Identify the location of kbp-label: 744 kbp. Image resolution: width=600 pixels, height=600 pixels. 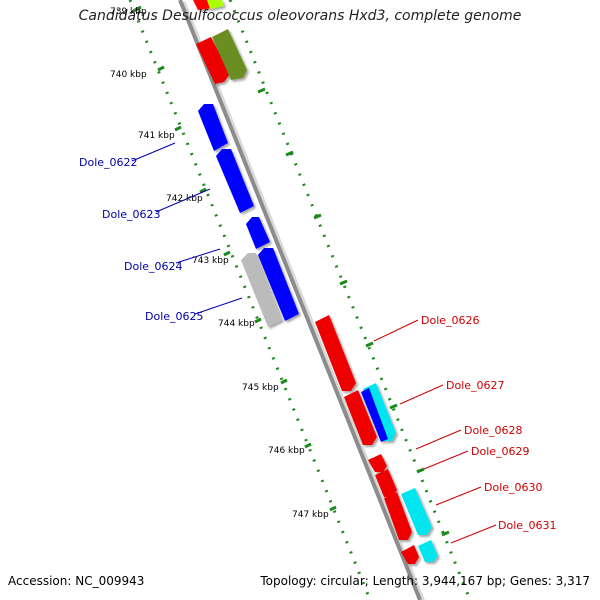
(236, 324).